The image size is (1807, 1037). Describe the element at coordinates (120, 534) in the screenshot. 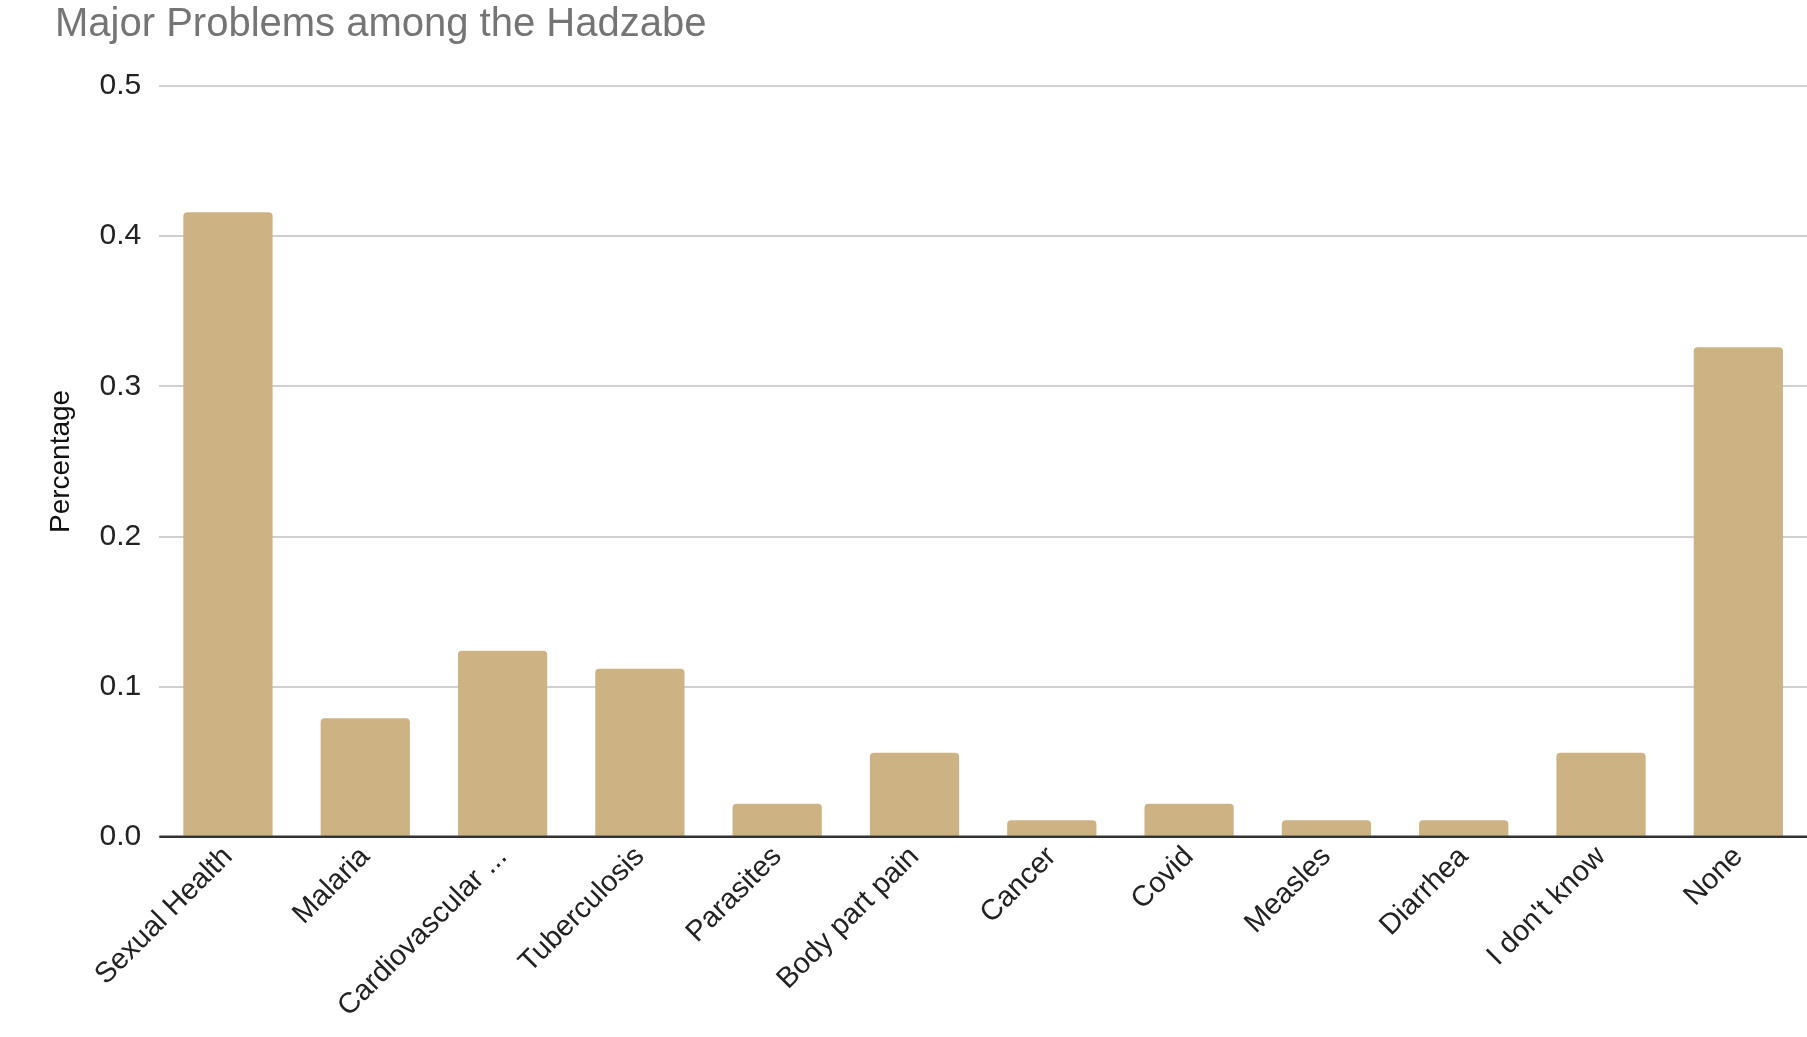

I see `y-tick-label: 0.2` at that location.